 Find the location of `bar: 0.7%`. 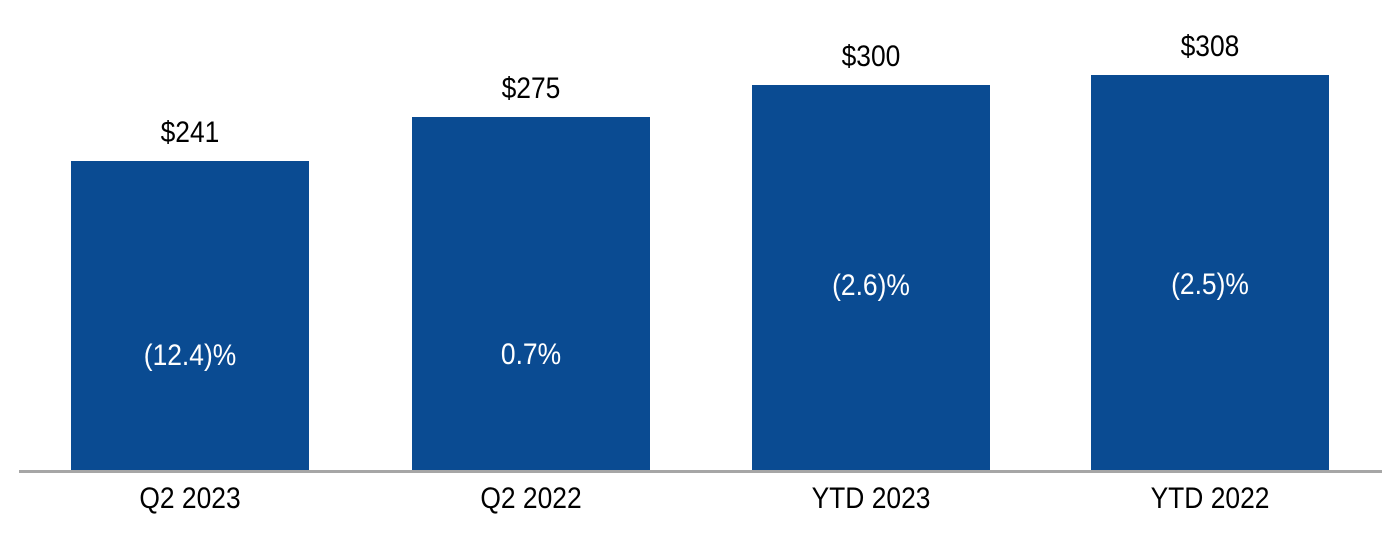

bar: 0.7% is located at coordinates (531, 293).